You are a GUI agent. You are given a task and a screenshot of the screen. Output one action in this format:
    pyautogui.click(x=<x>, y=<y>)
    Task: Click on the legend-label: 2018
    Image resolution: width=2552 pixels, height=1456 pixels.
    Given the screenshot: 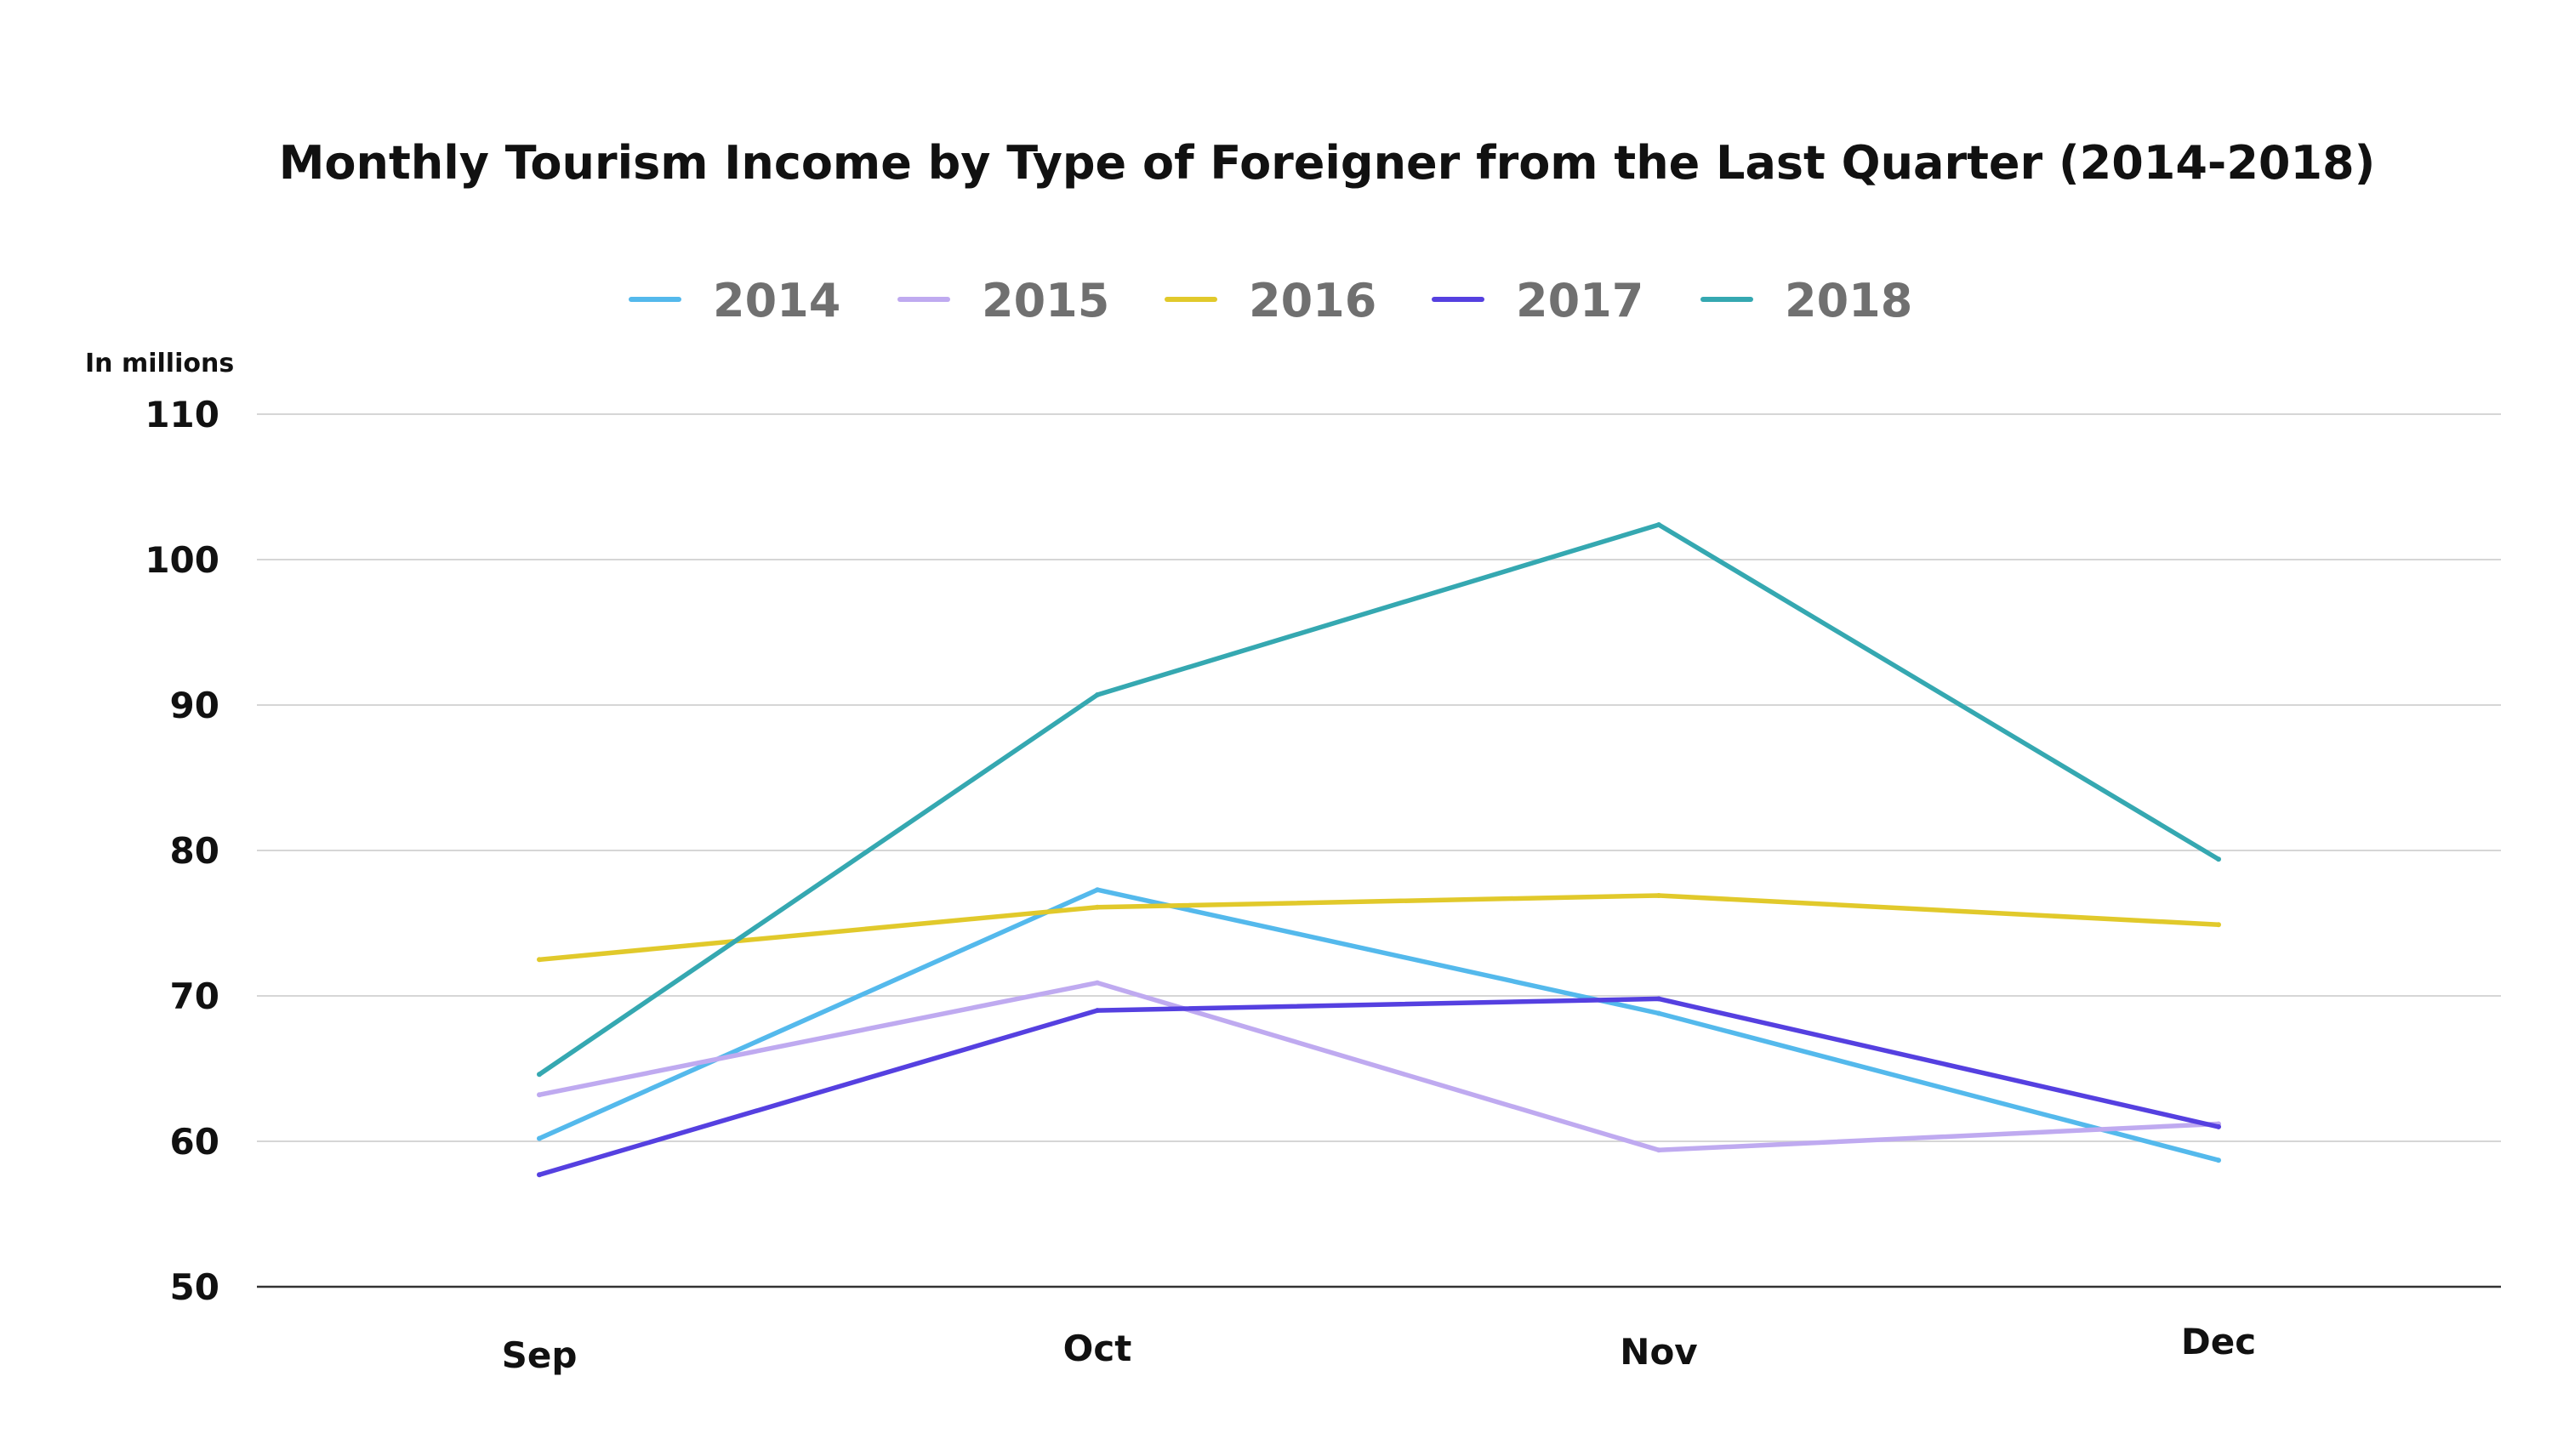 What is the action you would take?
    pyautogui.click(x=1849, y=300)
    